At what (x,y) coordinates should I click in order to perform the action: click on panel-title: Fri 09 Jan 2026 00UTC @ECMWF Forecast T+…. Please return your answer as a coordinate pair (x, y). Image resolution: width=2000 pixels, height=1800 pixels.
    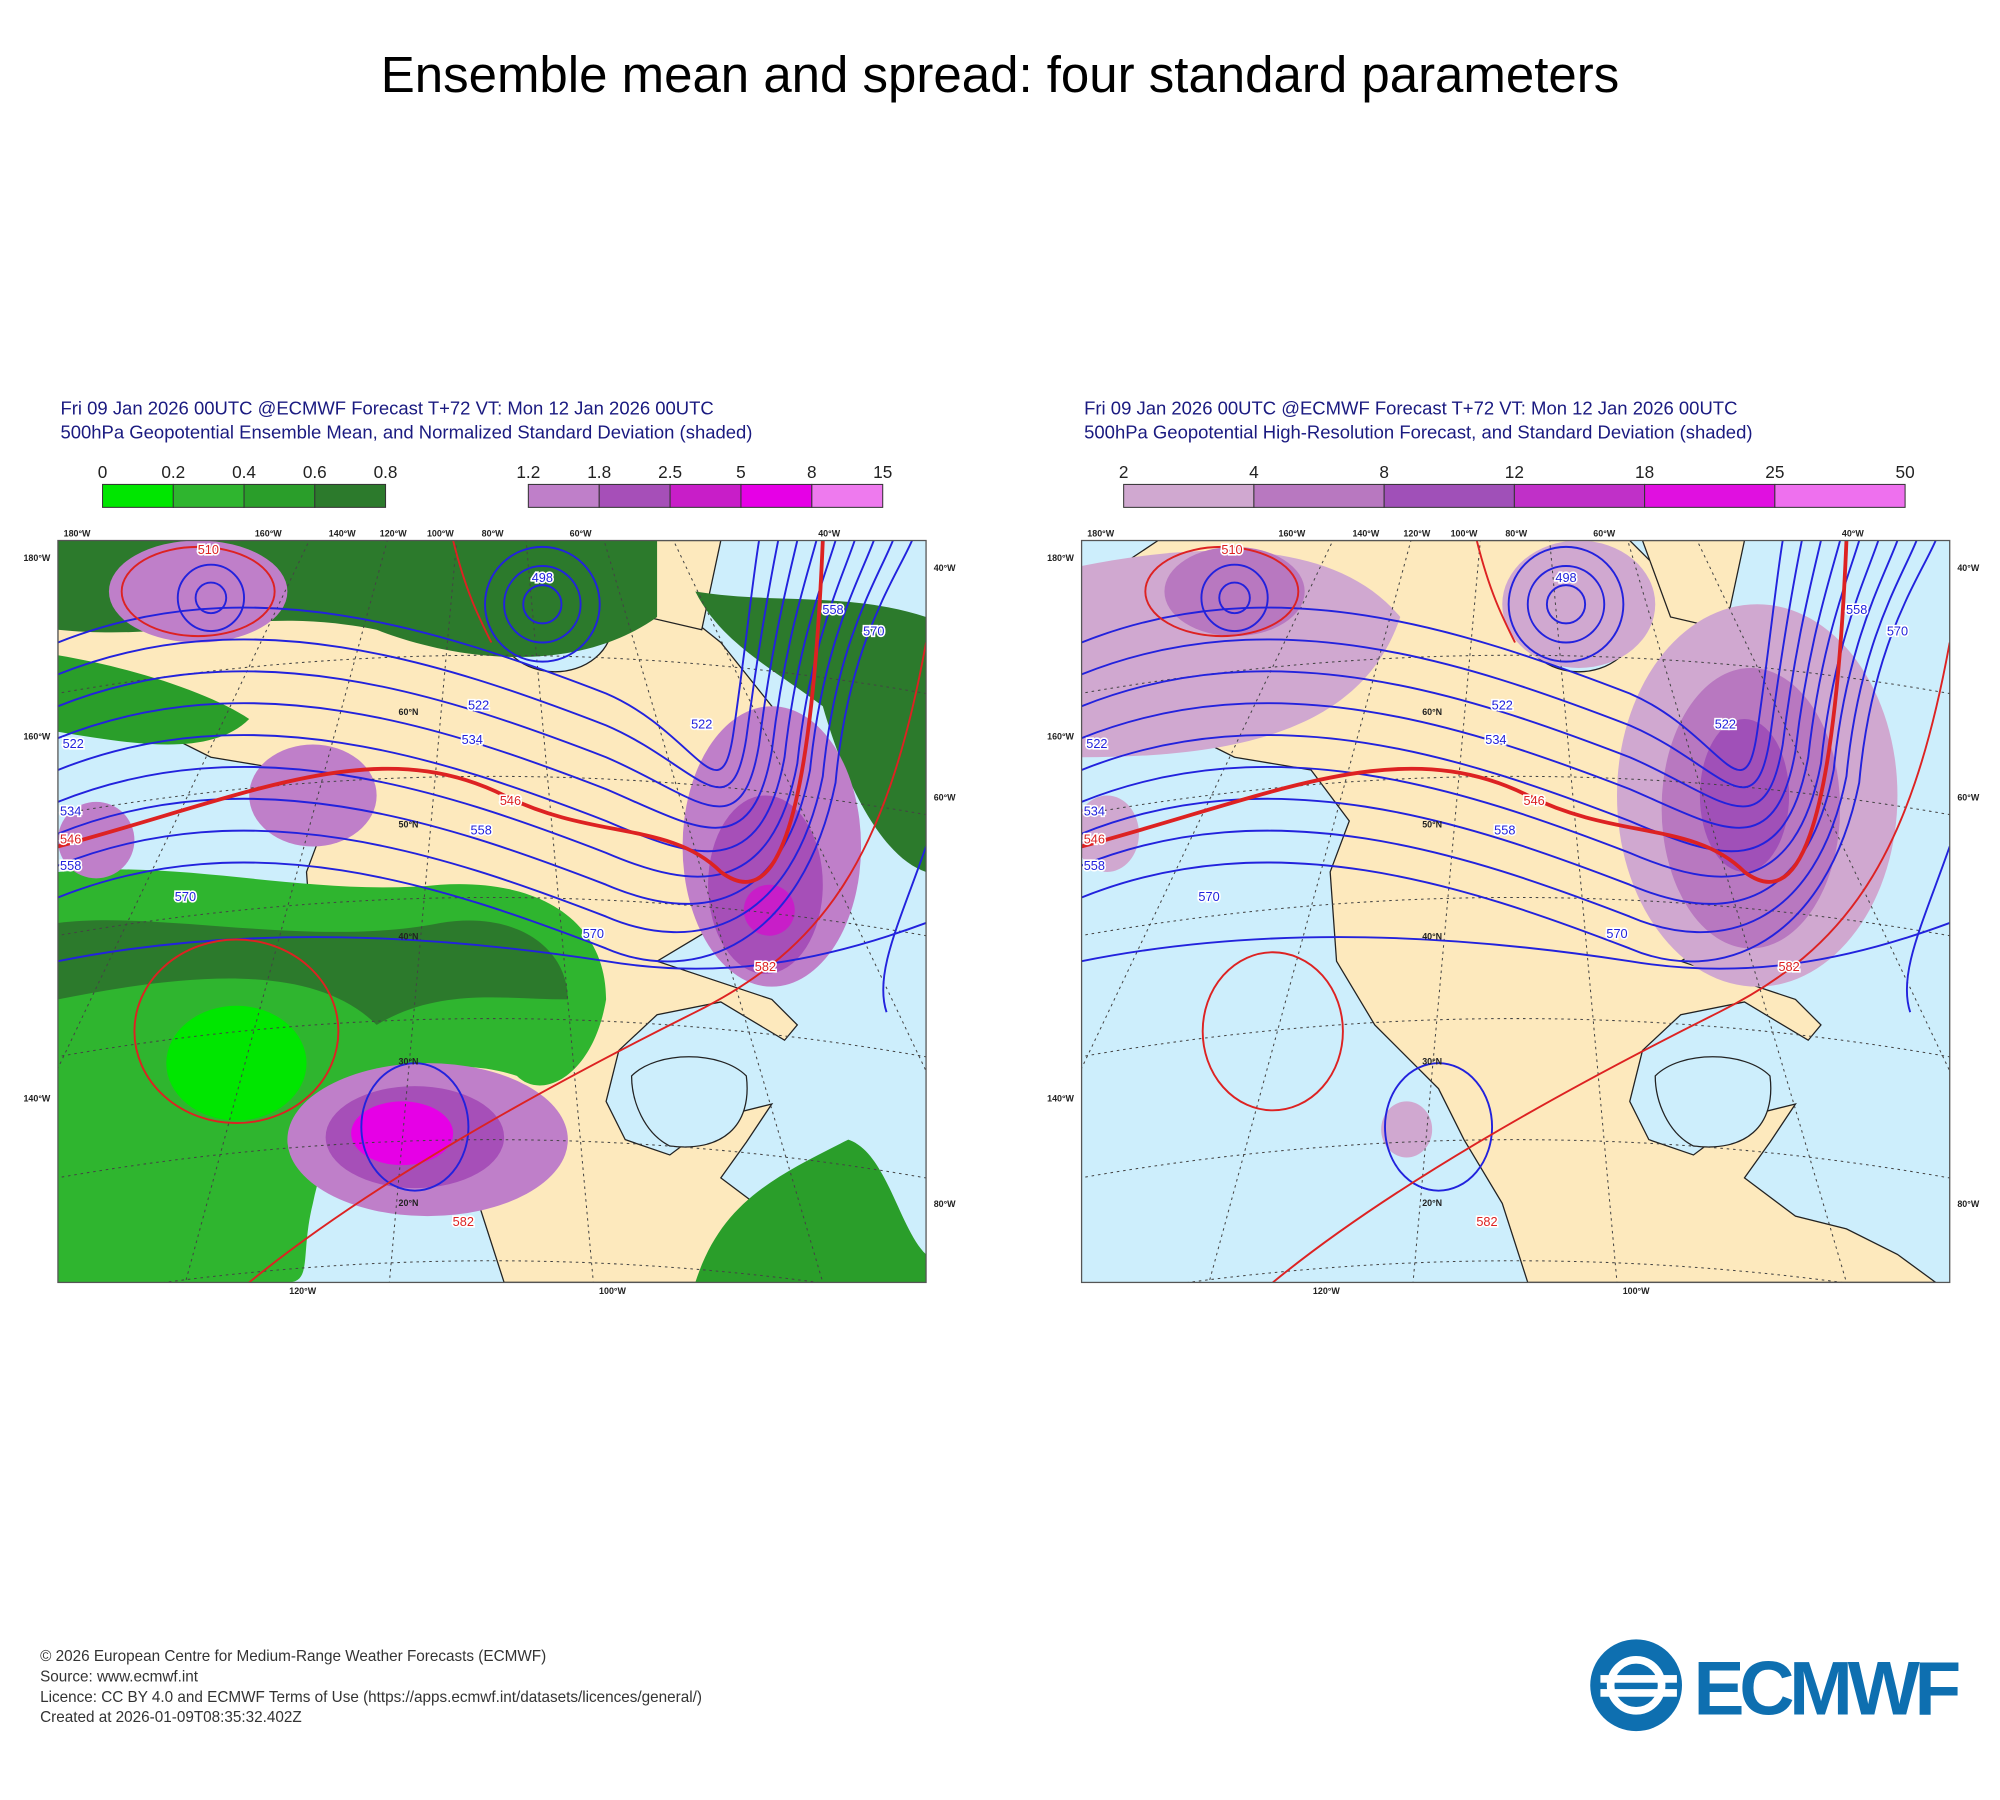
    Looking at the image, I should click on (386, 407).